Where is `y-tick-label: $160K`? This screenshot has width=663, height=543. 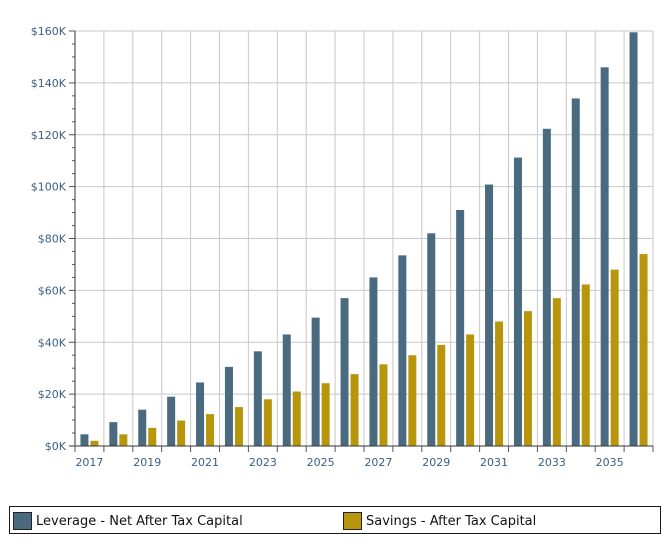
y-tick-label: $160K is located at coordinates (49, 31).